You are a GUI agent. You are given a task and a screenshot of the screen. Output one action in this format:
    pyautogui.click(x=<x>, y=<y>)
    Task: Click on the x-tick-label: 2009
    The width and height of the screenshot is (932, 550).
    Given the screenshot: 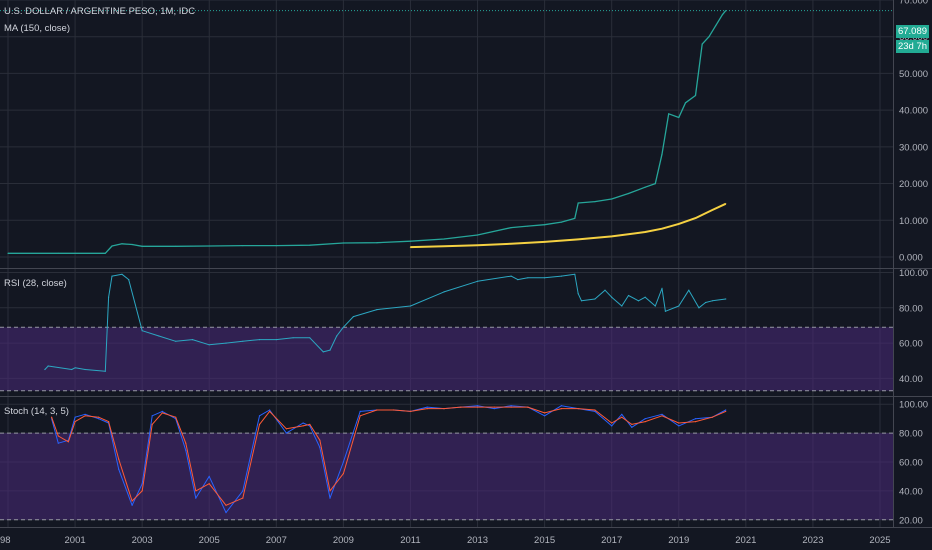 What is the action you would take?
    pyautogui.click(x=343, y=540)
    